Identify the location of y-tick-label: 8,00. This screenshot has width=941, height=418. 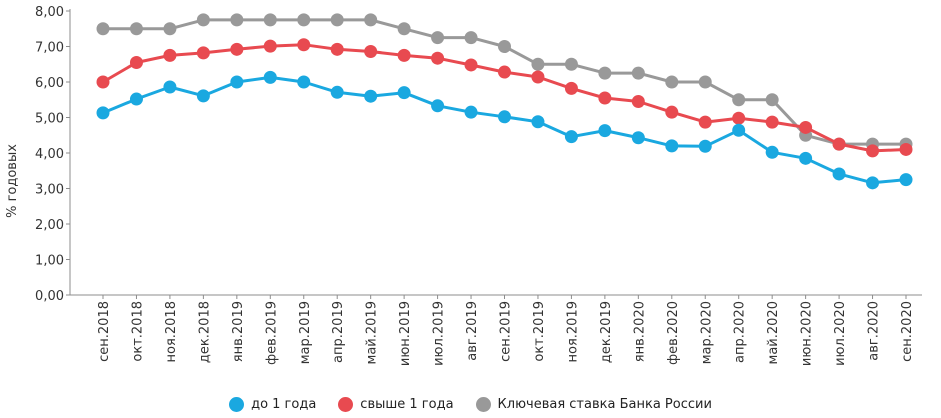
(49, 12).